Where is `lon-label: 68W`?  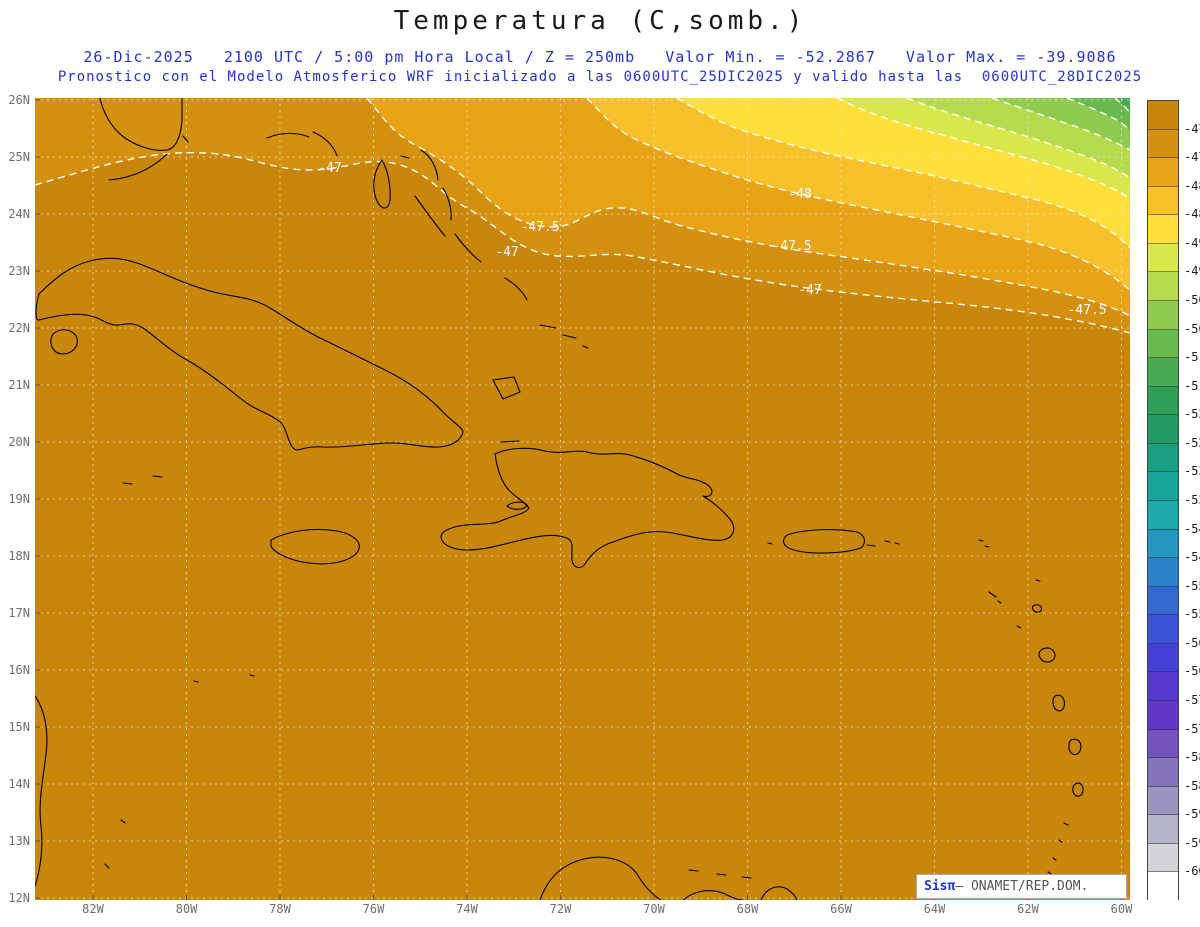
lon-label: 68W is located at coordinates (747, 909).